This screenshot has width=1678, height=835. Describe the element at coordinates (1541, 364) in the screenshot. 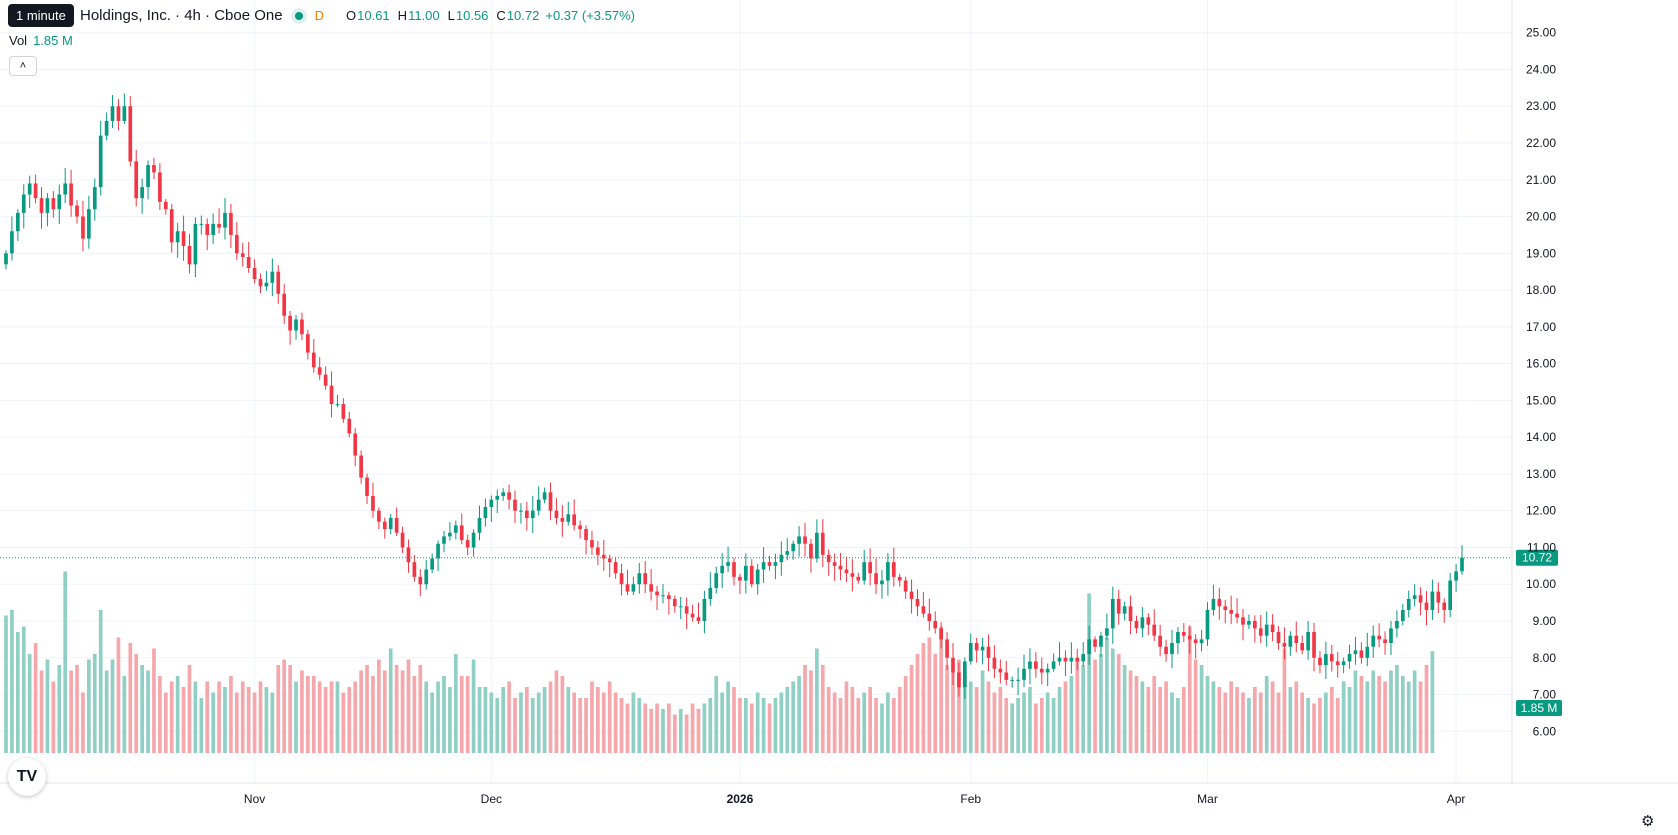

I see `price-tick-label: 16.00` at that location.